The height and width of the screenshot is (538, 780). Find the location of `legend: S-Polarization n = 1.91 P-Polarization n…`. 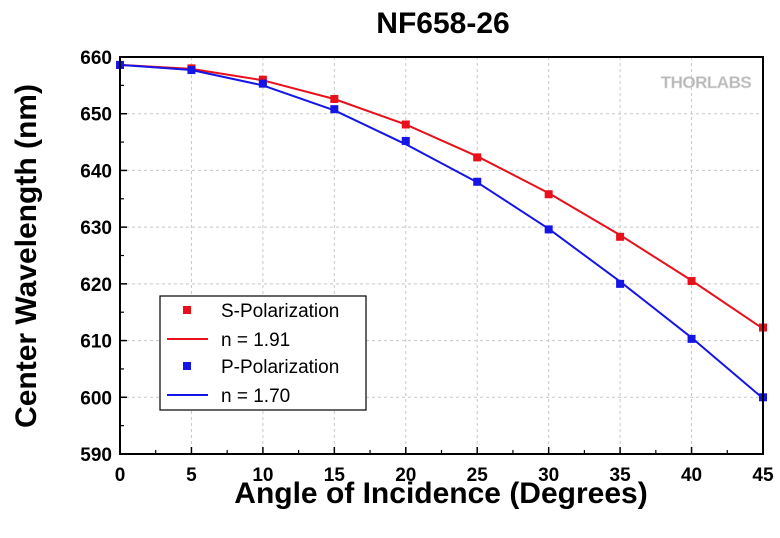

legend: S-Polarization n = 1.91 P-Polarization n… is located at coordinates (263, 353).